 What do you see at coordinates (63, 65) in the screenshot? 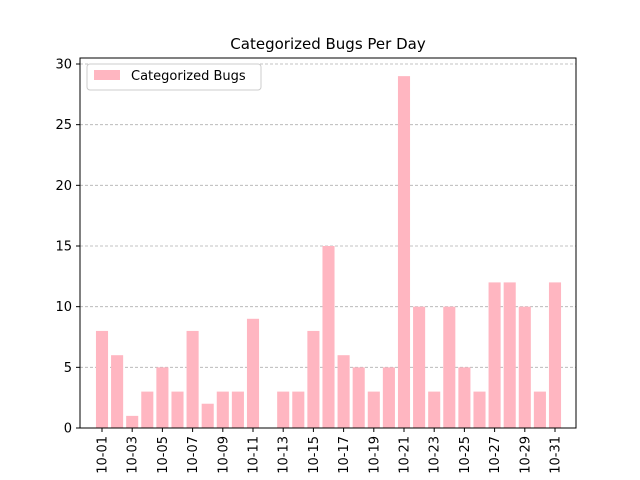
I see `y-tick-label: 30` at bounding box center [63, 65].